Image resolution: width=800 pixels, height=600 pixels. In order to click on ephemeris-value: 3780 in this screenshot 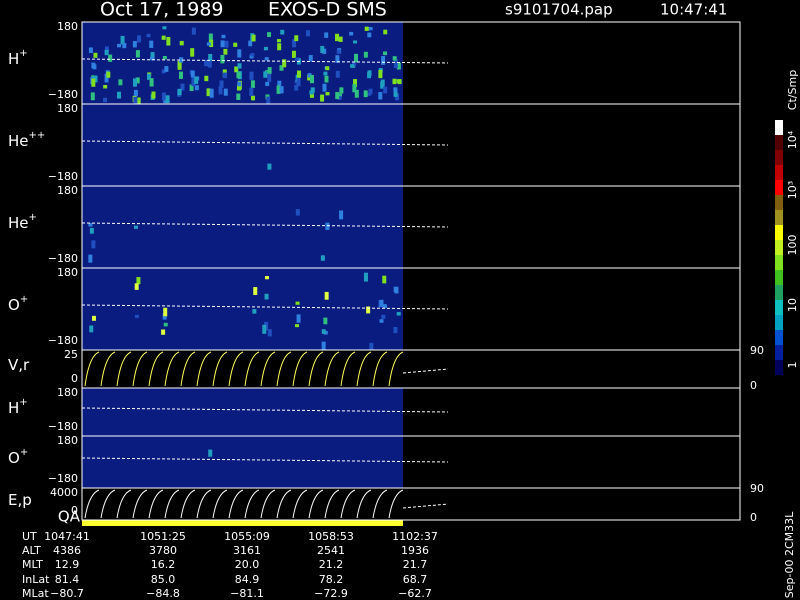, I will do `click(163, 550)`.